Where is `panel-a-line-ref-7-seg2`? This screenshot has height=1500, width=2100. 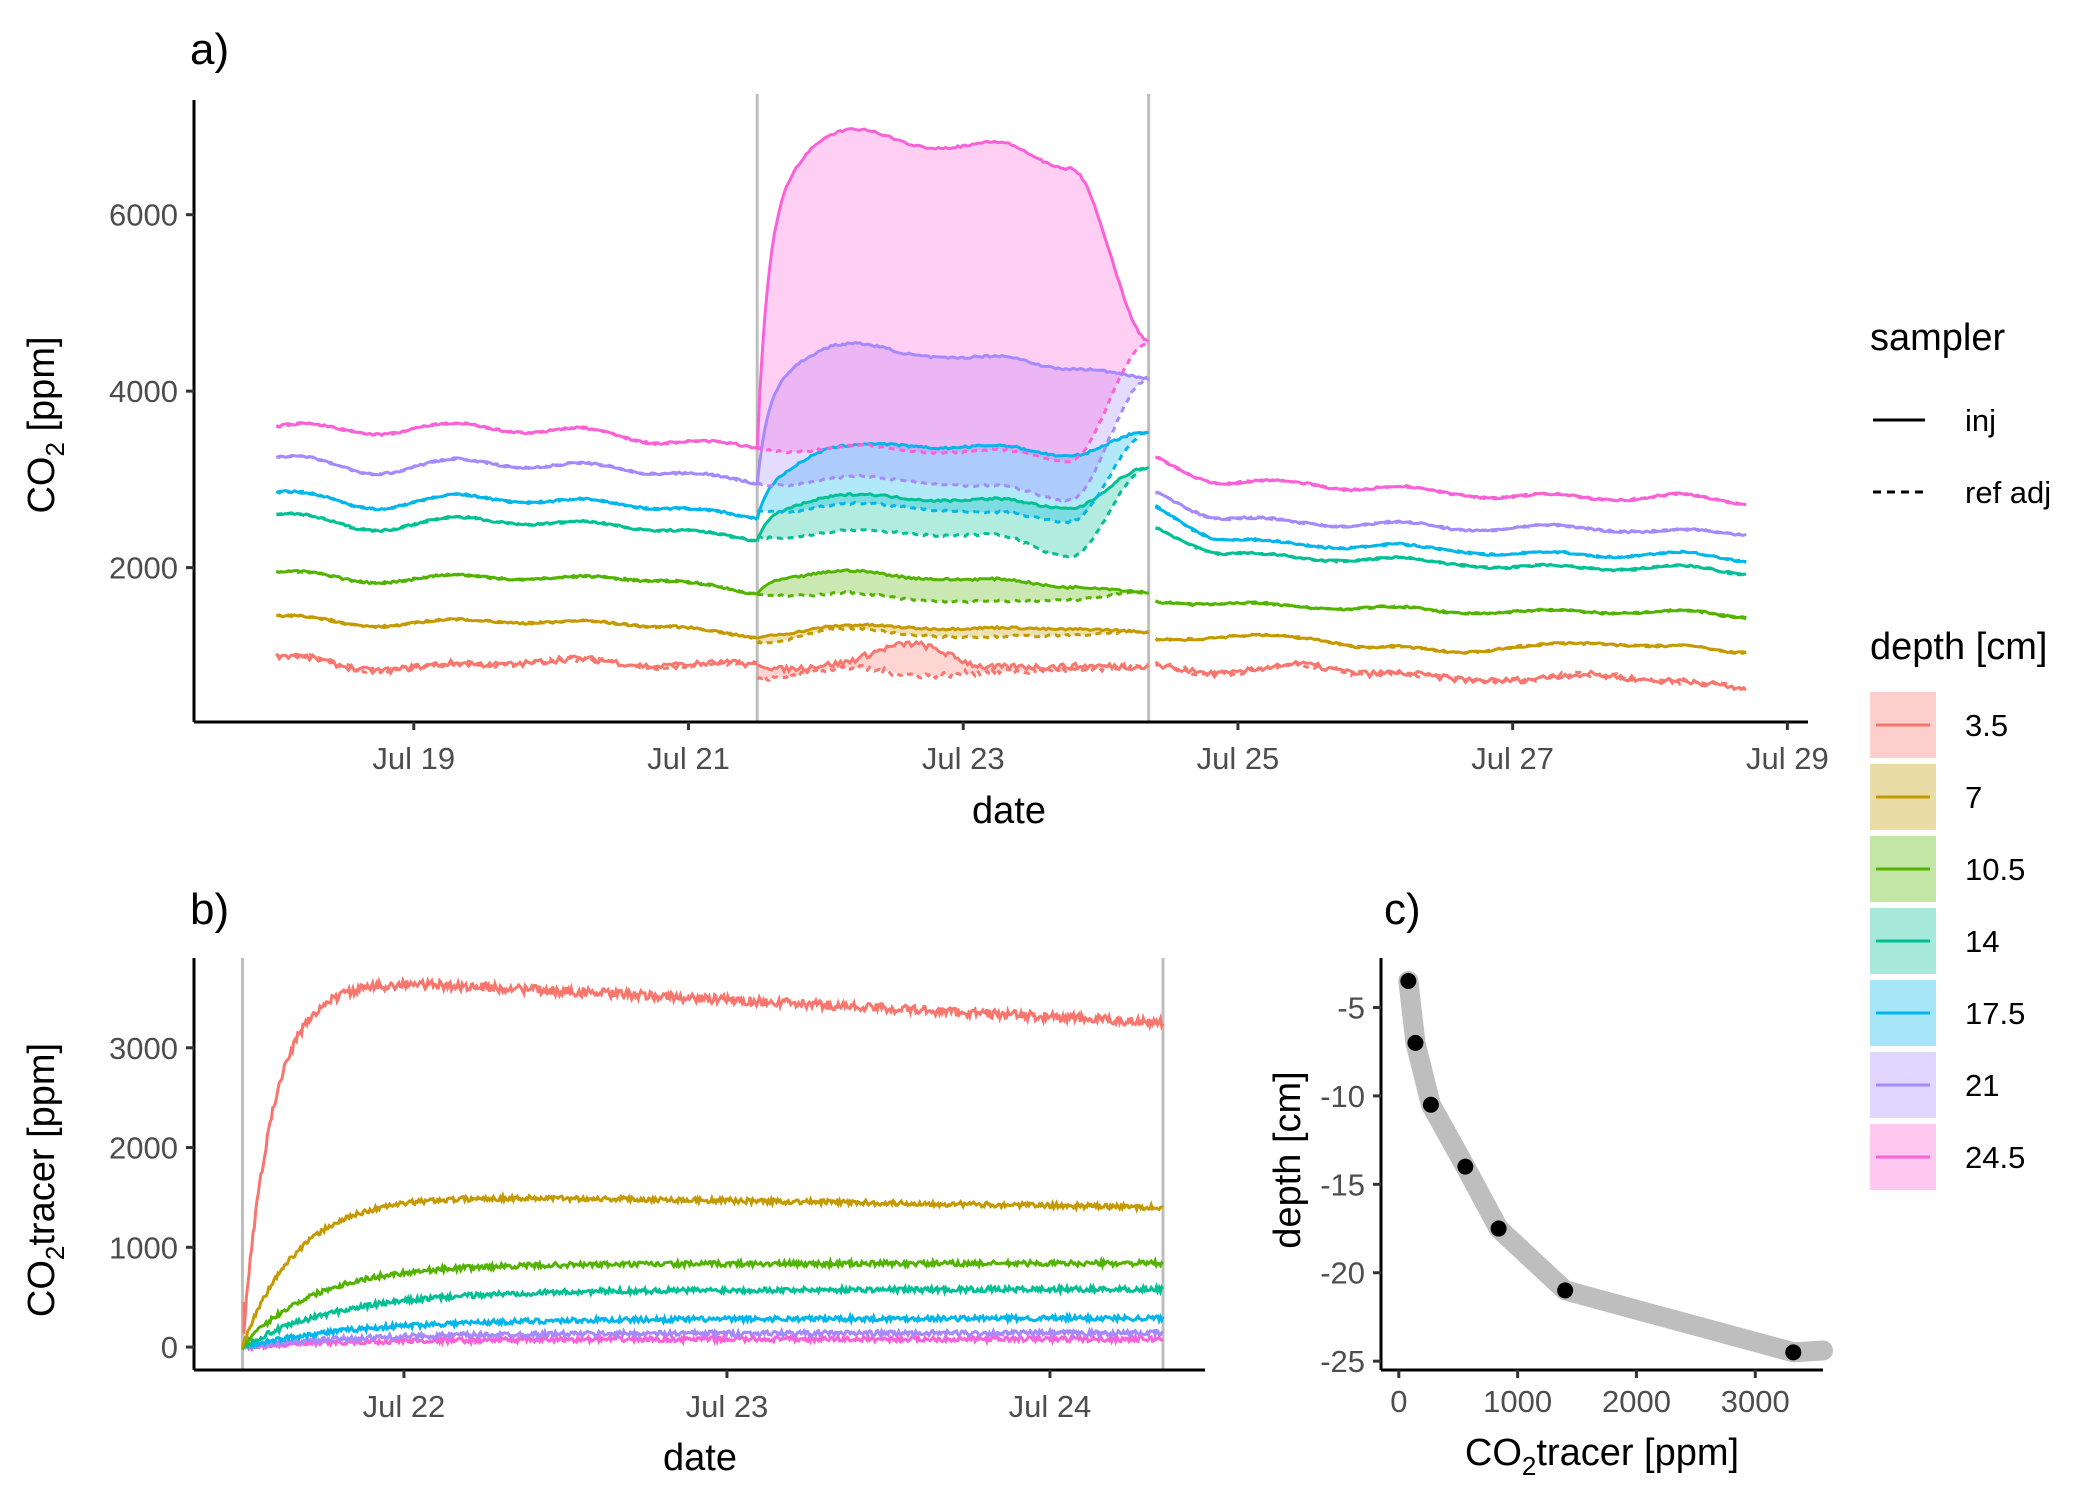
panel-a-line-ref-7-seg2 is located at coordinates (1451, 643).